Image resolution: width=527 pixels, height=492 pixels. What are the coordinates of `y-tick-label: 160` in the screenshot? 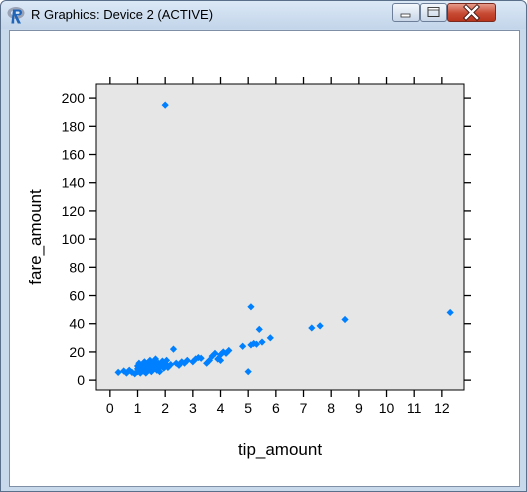 It's located at (74, 155).